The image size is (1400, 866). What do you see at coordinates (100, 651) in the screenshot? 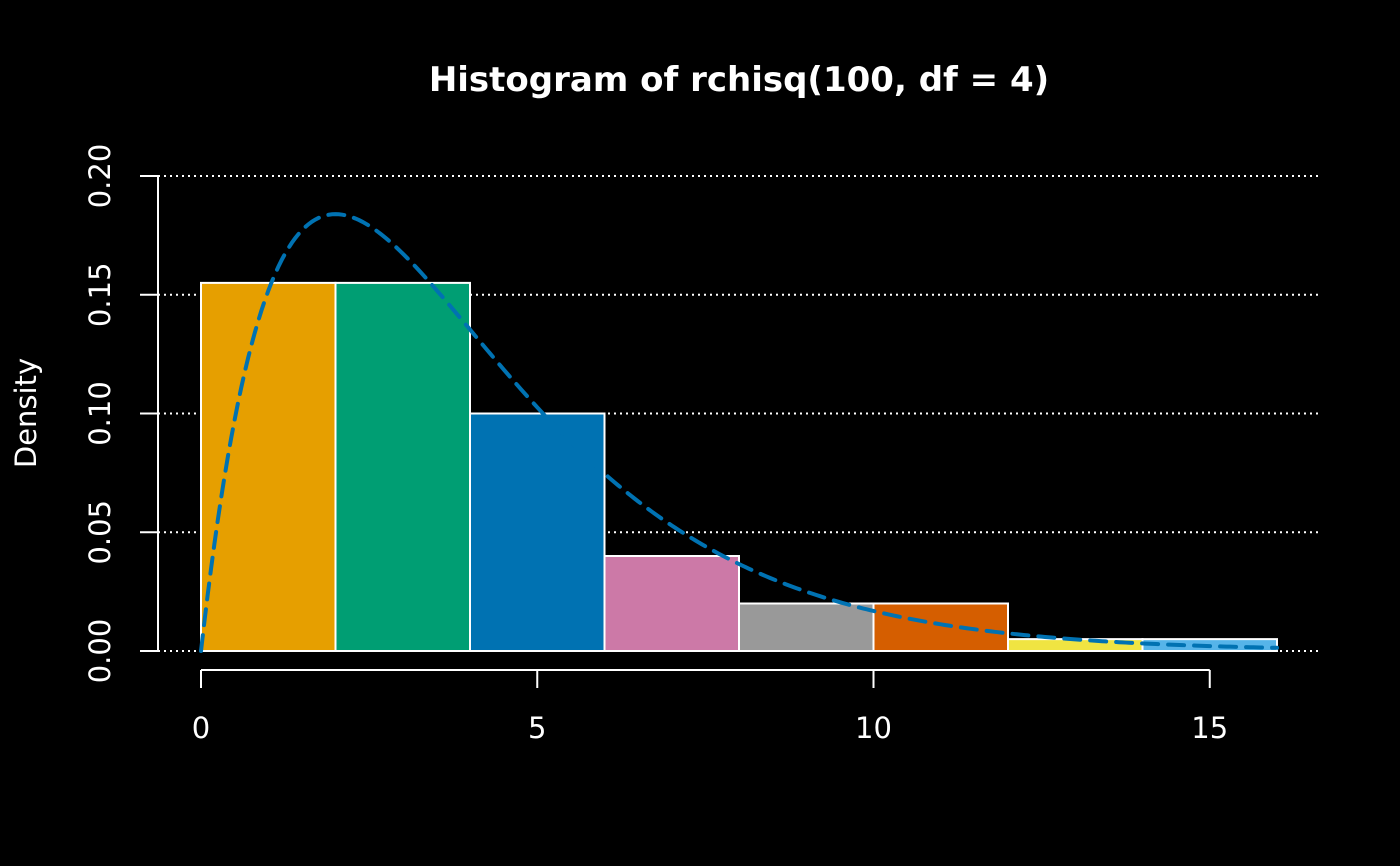
I see `y-tick-label-0: 0.00` at bounding box center [100, 651].